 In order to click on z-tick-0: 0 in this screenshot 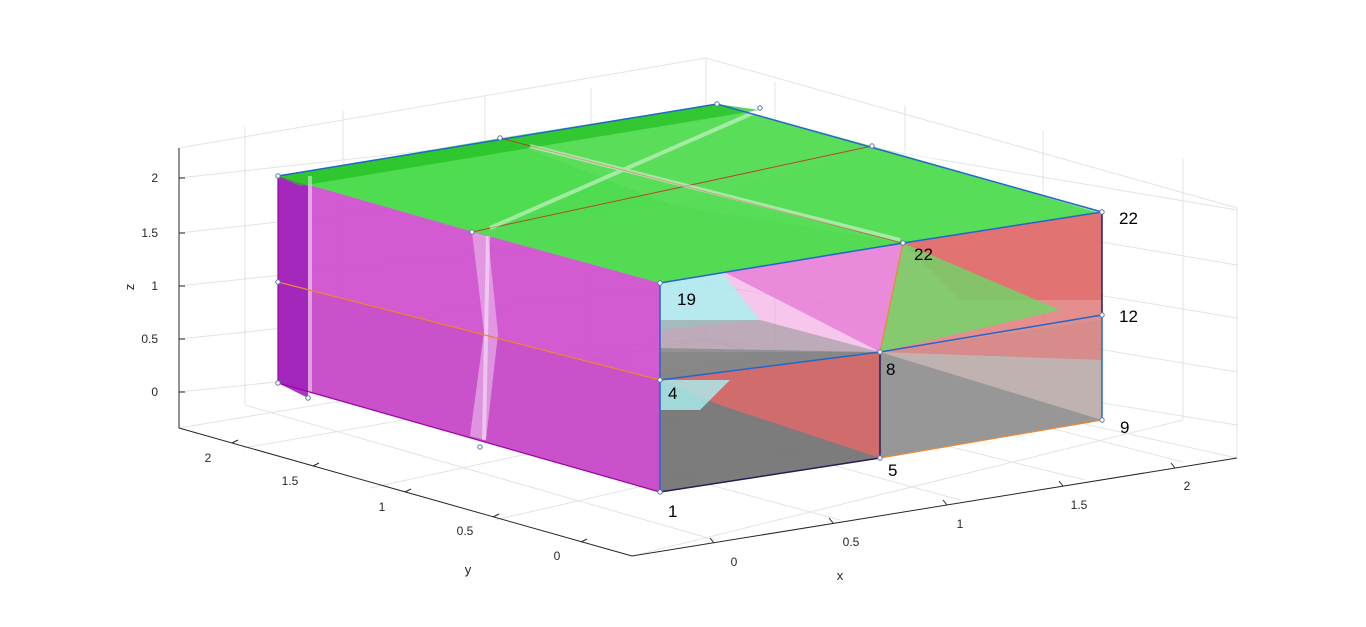, I will do `click(154, 392)`.